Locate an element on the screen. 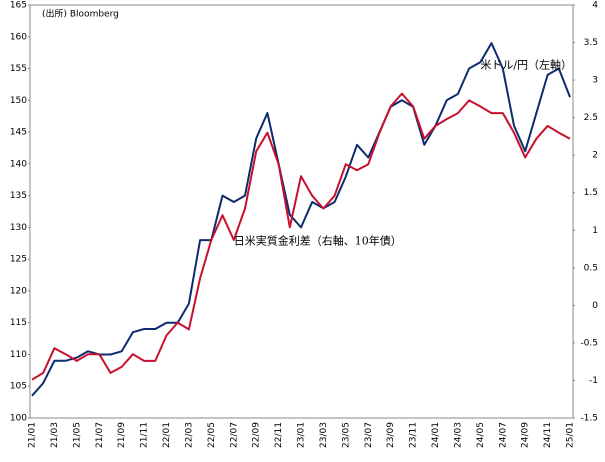 This screenshot has width=605, height=462. y2-tick-label: 0.5 is located at coordinates (591, 268).